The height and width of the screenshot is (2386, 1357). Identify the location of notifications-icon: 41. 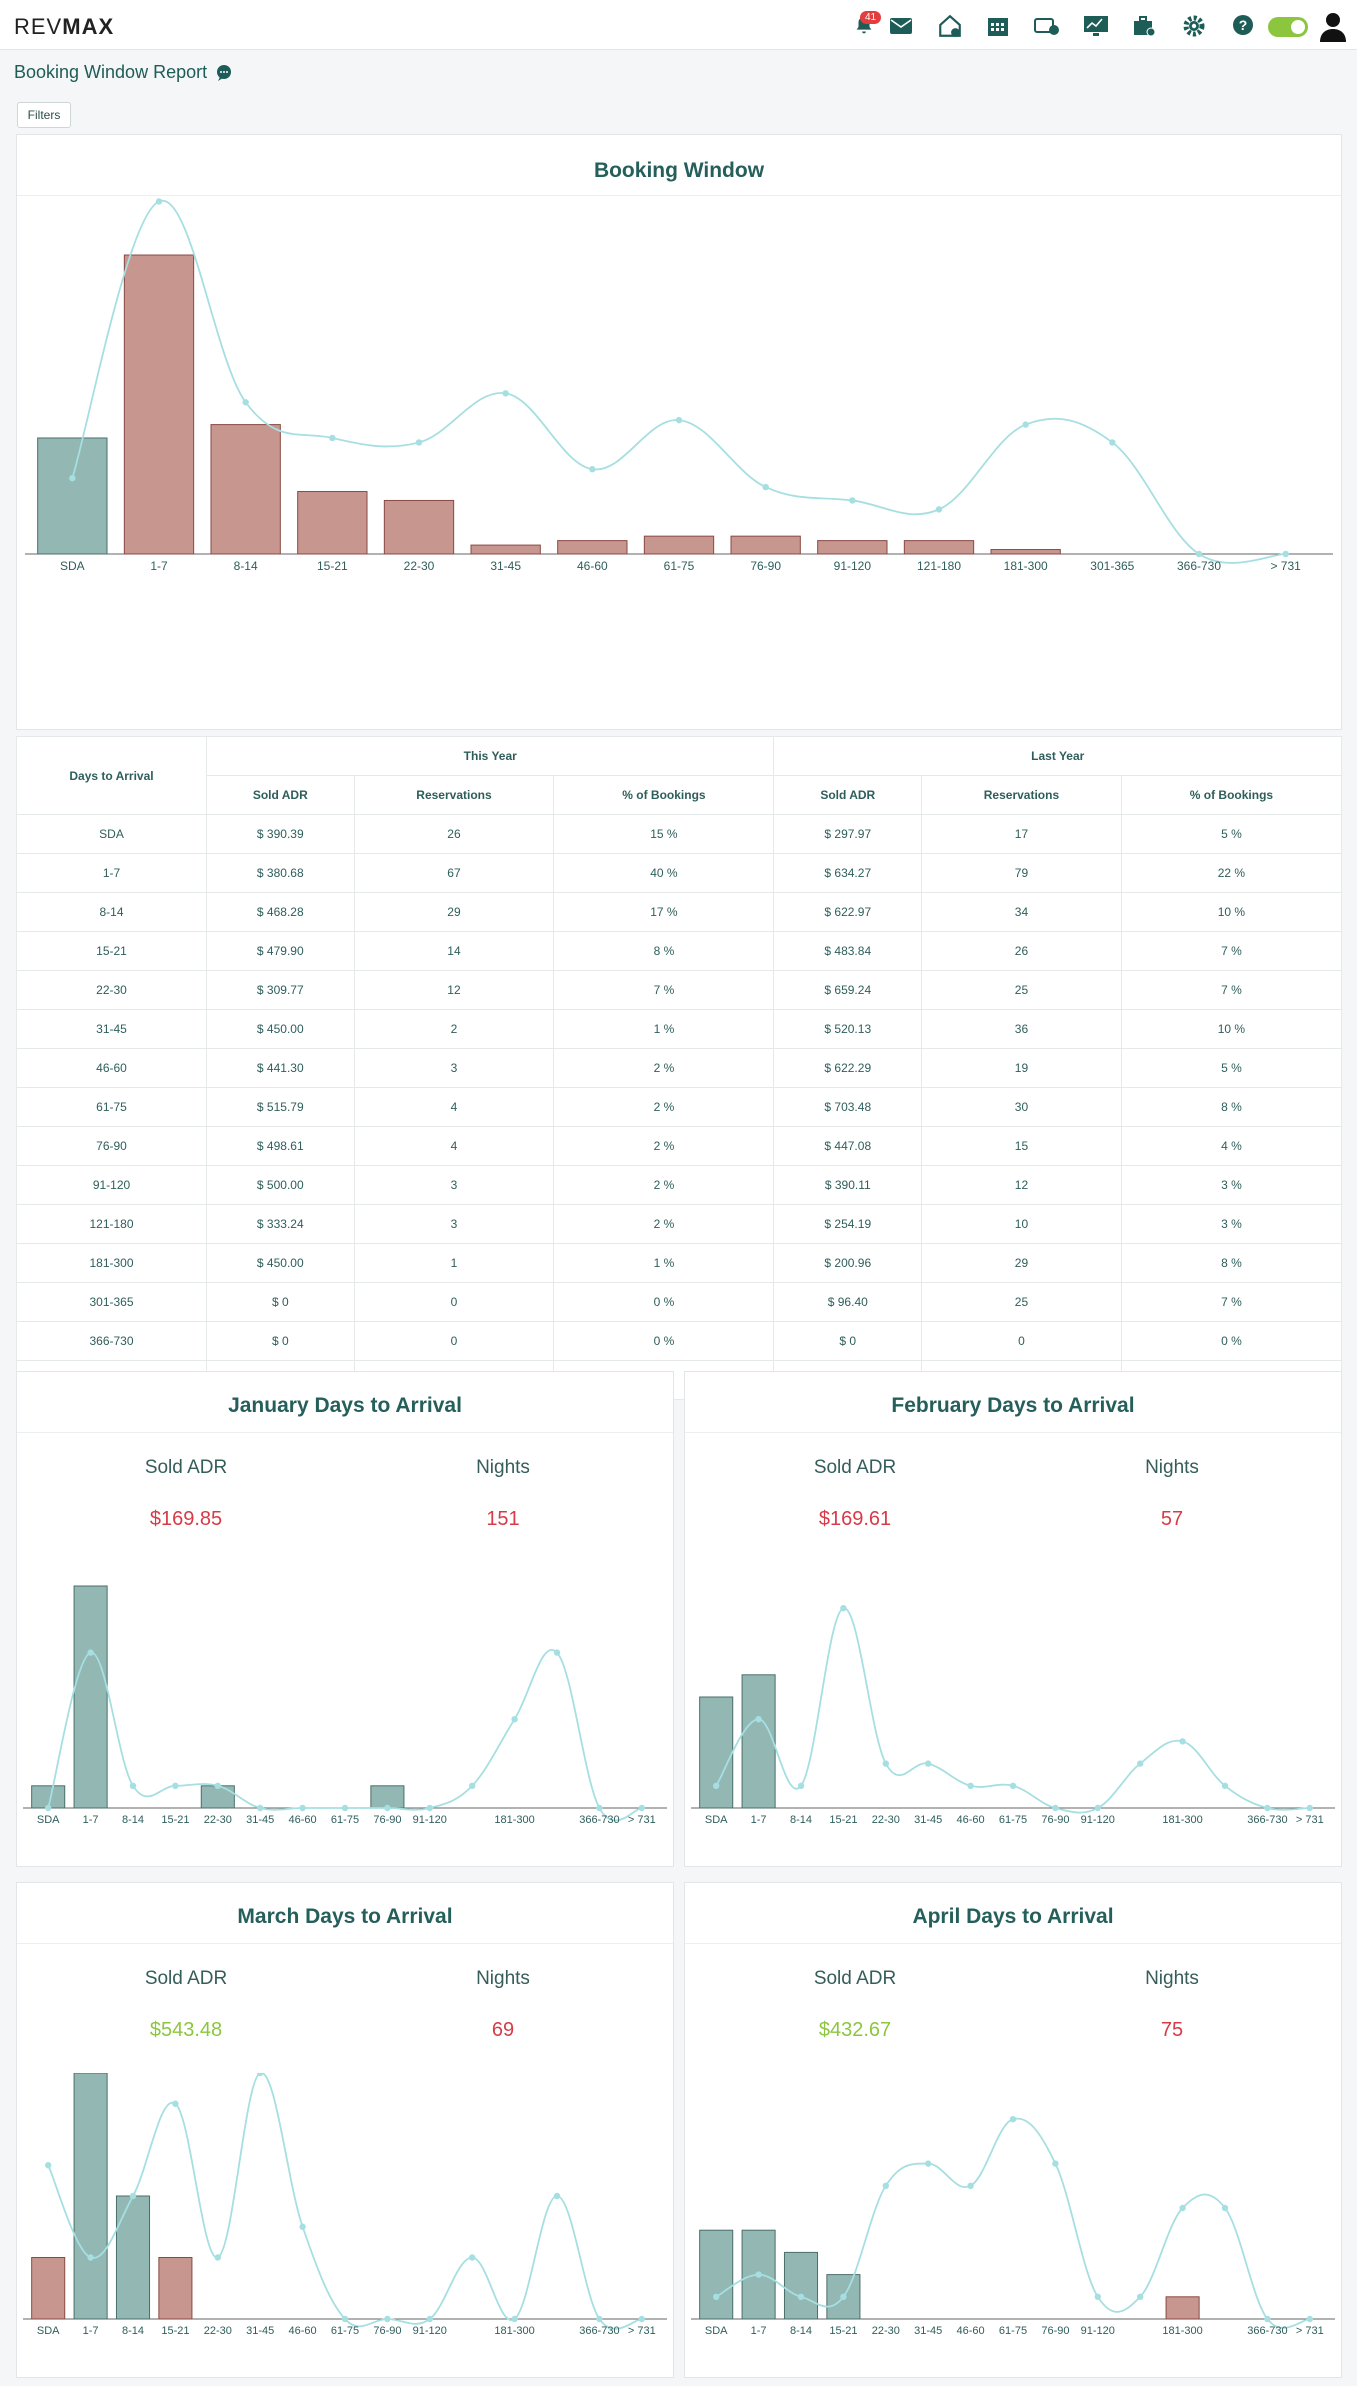
(866, 25).